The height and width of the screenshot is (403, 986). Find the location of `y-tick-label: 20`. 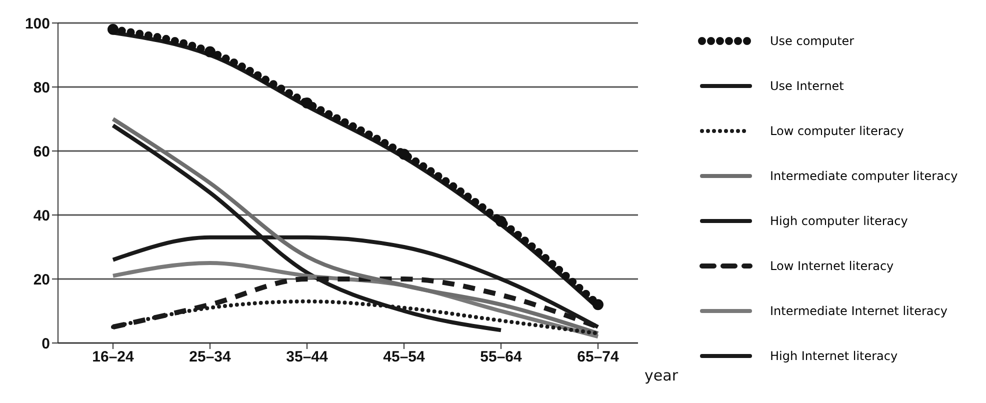

y-tick-label: 20 is located at coordinates (41, 279).